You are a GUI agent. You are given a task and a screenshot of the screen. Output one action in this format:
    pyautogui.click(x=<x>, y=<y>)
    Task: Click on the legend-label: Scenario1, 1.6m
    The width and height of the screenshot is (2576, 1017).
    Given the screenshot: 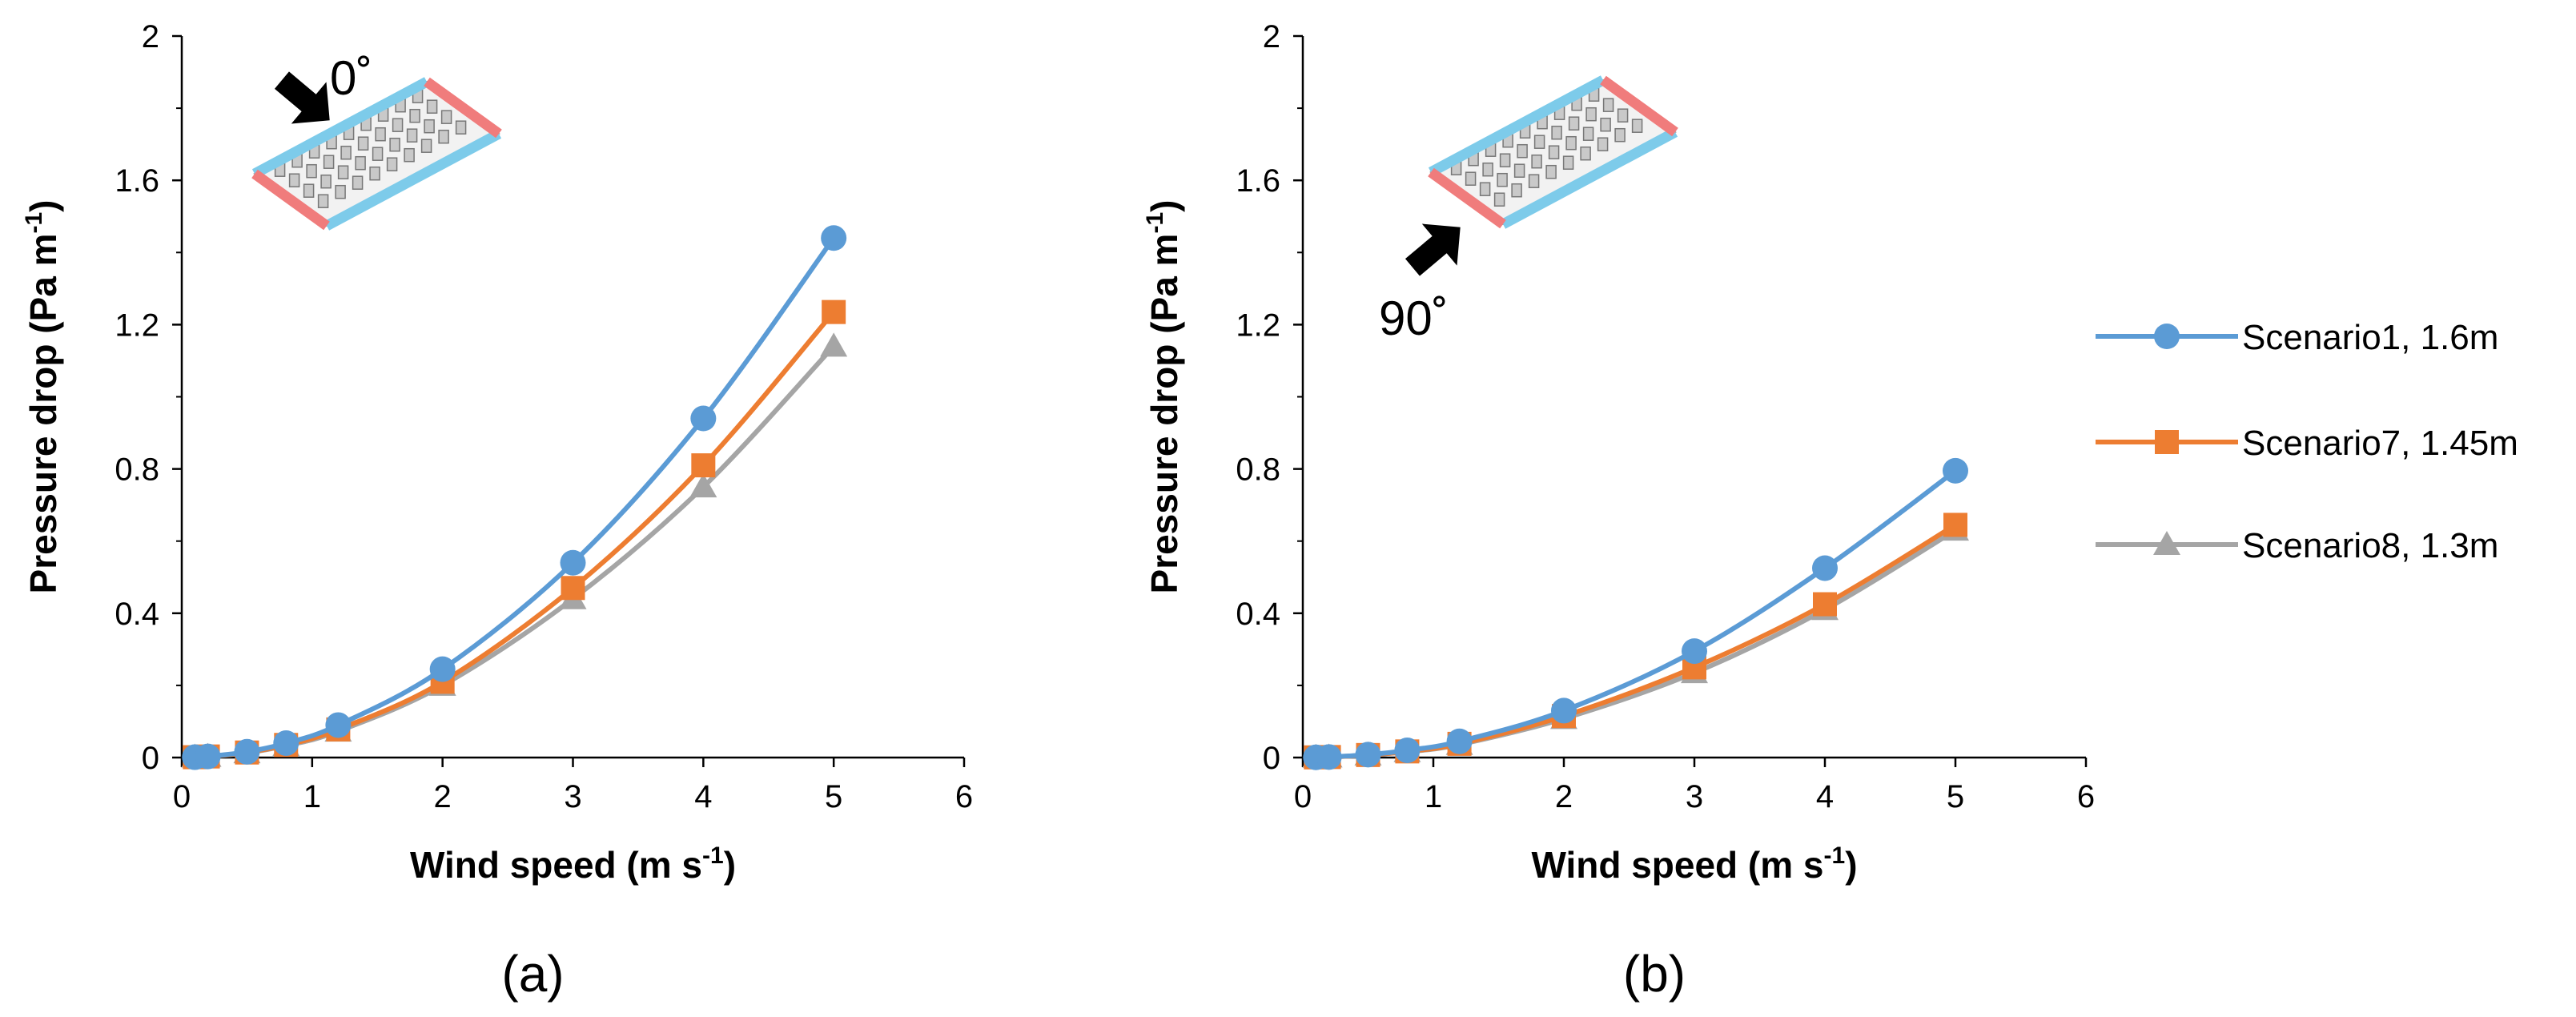 What is the action you would take?
    pyautogui.click(x=2370, y=337)
    